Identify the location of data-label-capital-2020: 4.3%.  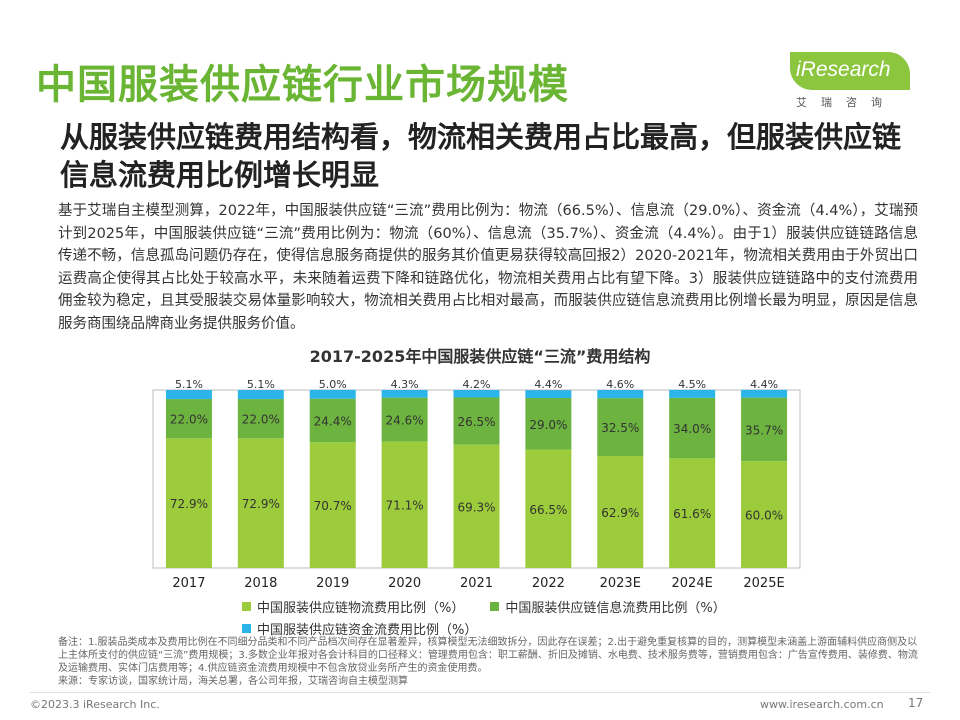
(405, 384).